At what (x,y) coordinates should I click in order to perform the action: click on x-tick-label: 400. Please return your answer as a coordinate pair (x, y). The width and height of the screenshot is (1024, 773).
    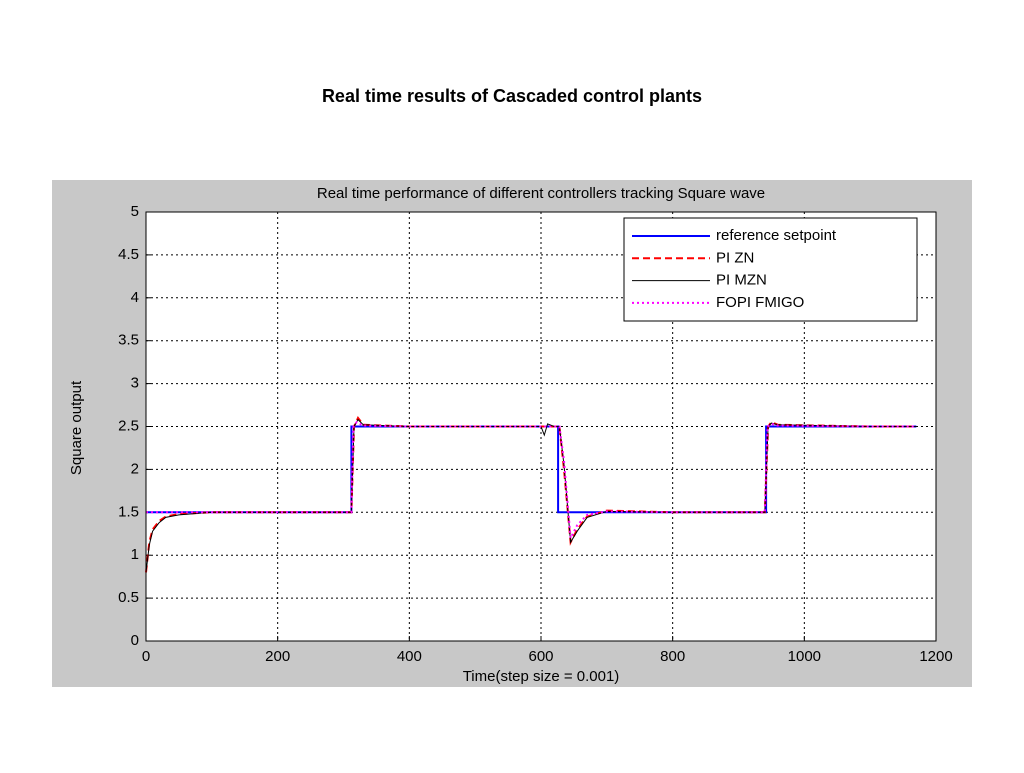
    Looking at the image, I should click on (409, 656).